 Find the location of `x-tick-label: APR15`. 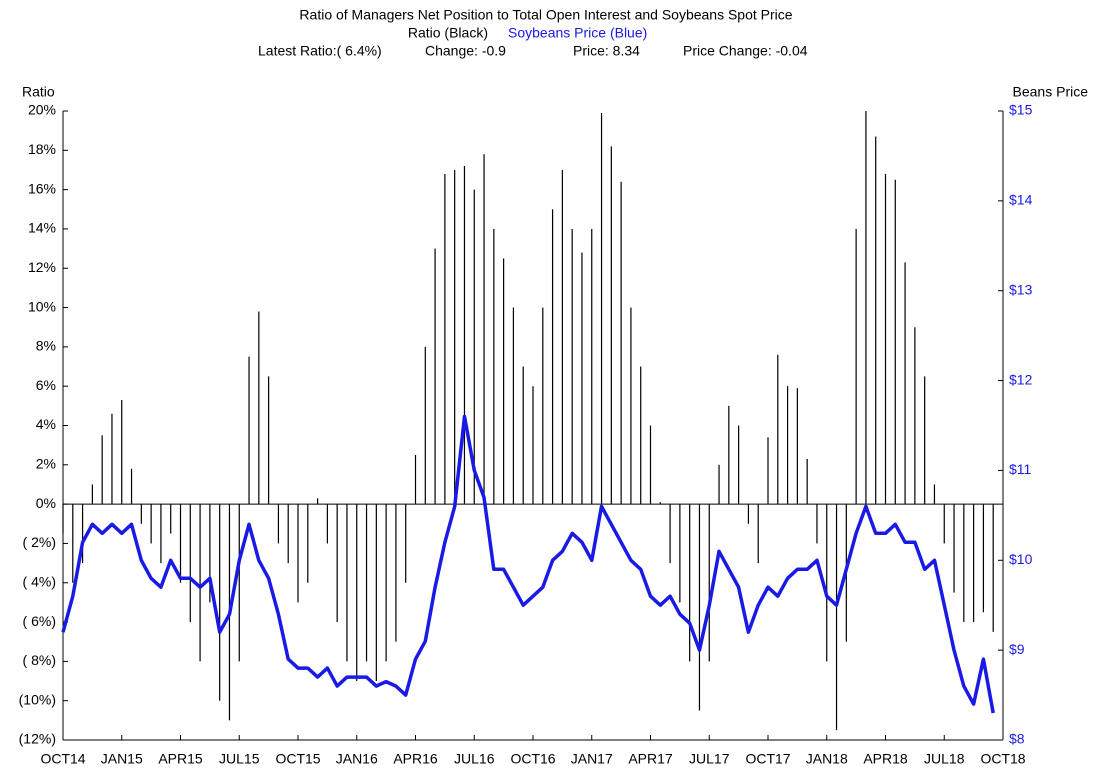

x-tick-label: APR15 is located at coordinates (180, 759).